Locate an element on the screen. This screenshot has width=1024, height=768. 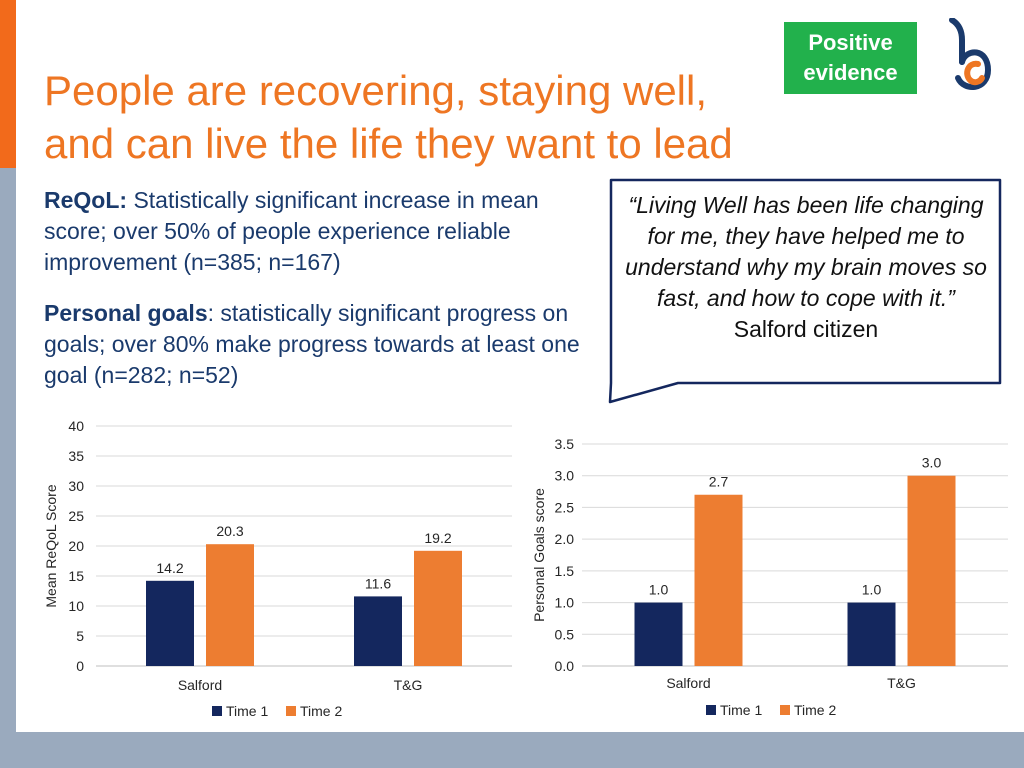
slide-frame-left is located at coordinates (8, 384).